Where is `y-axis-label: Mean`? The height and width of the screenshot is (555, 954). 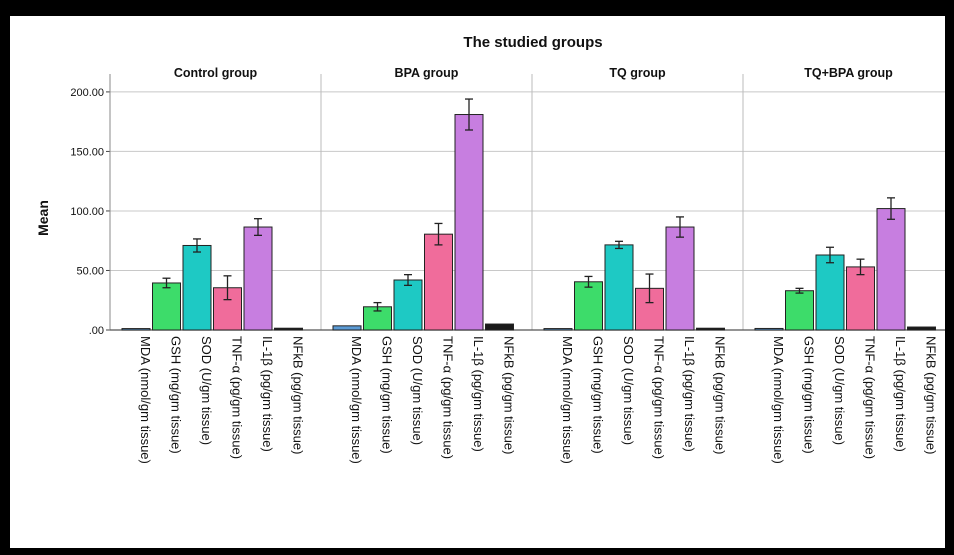
y-axis-label: Mean is located at coordinates (43, 218).